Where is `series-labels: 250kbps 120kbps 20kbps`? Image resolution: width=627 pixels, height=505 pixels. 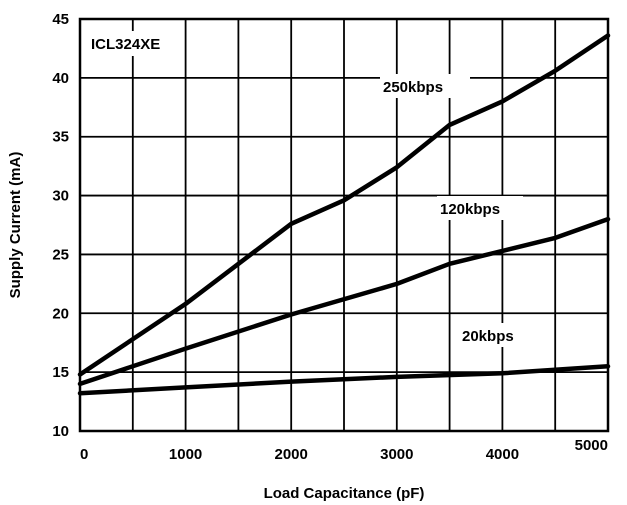 series-labels: 250kbps 120kbps 20kbps is located at coordinates (457, 210).